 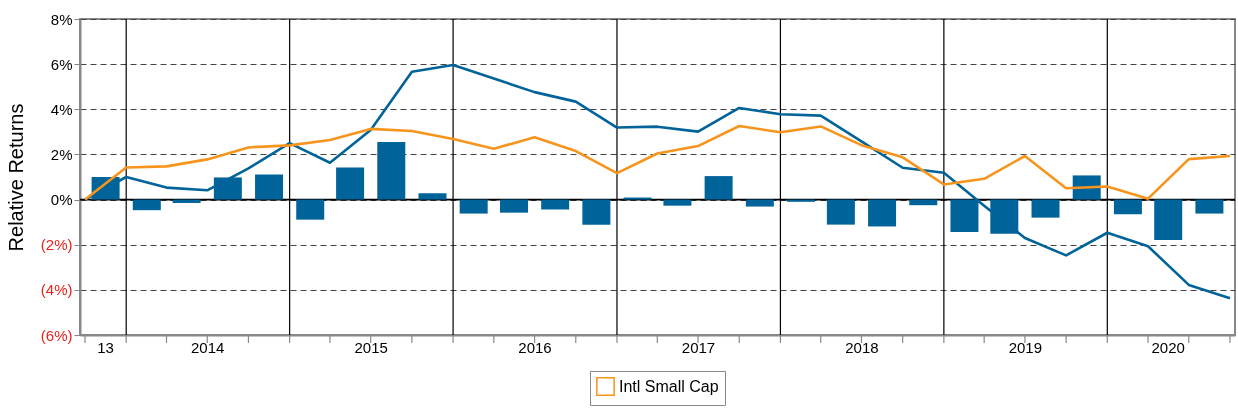 What do you see at coordinates (669, 386) in the screenshot?
I see `legend-label: Intl Small Cap` at bounding box center [669, 386].